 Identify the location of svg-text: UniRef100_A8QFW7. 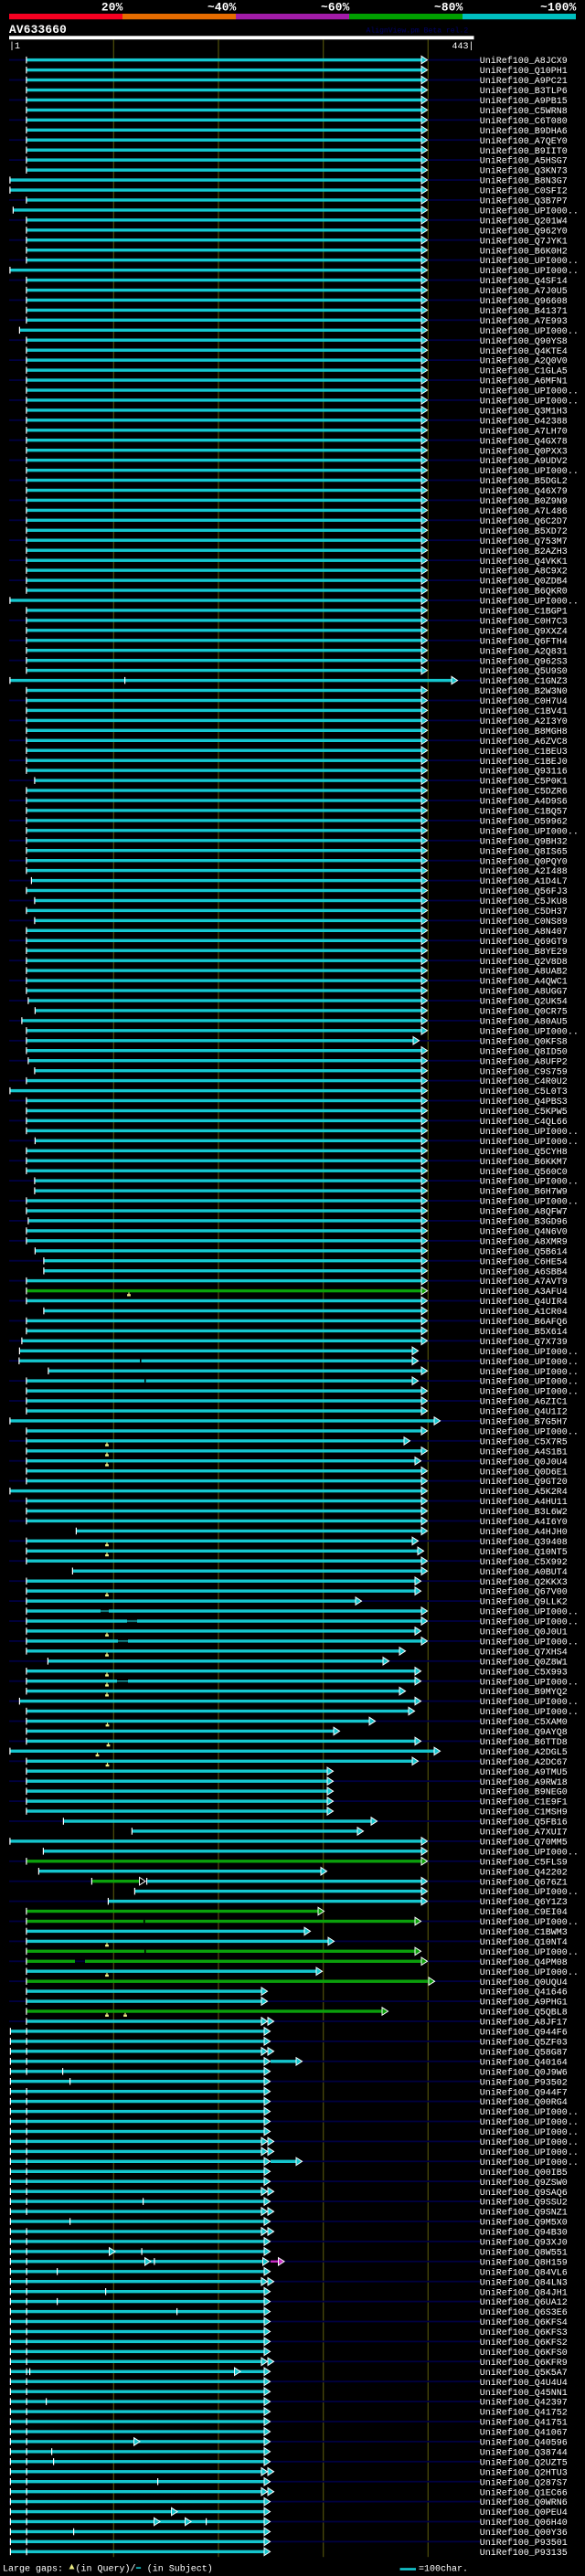
(524, 1212).